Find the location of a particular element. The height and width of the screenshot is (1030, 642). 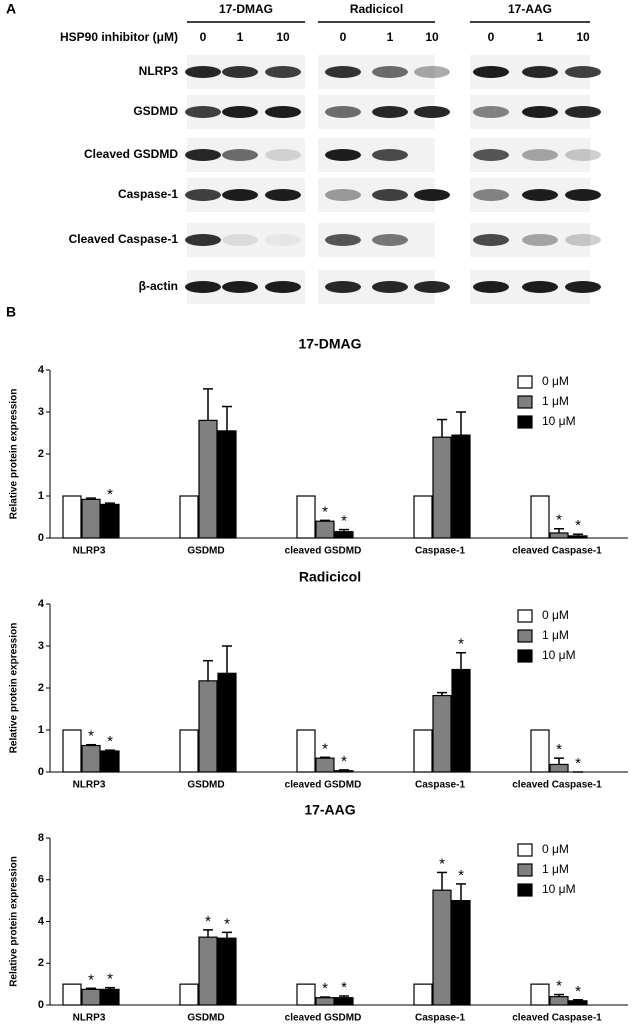

row-label: Cleaved Caspase-1 is located at coordinates (124, 239).